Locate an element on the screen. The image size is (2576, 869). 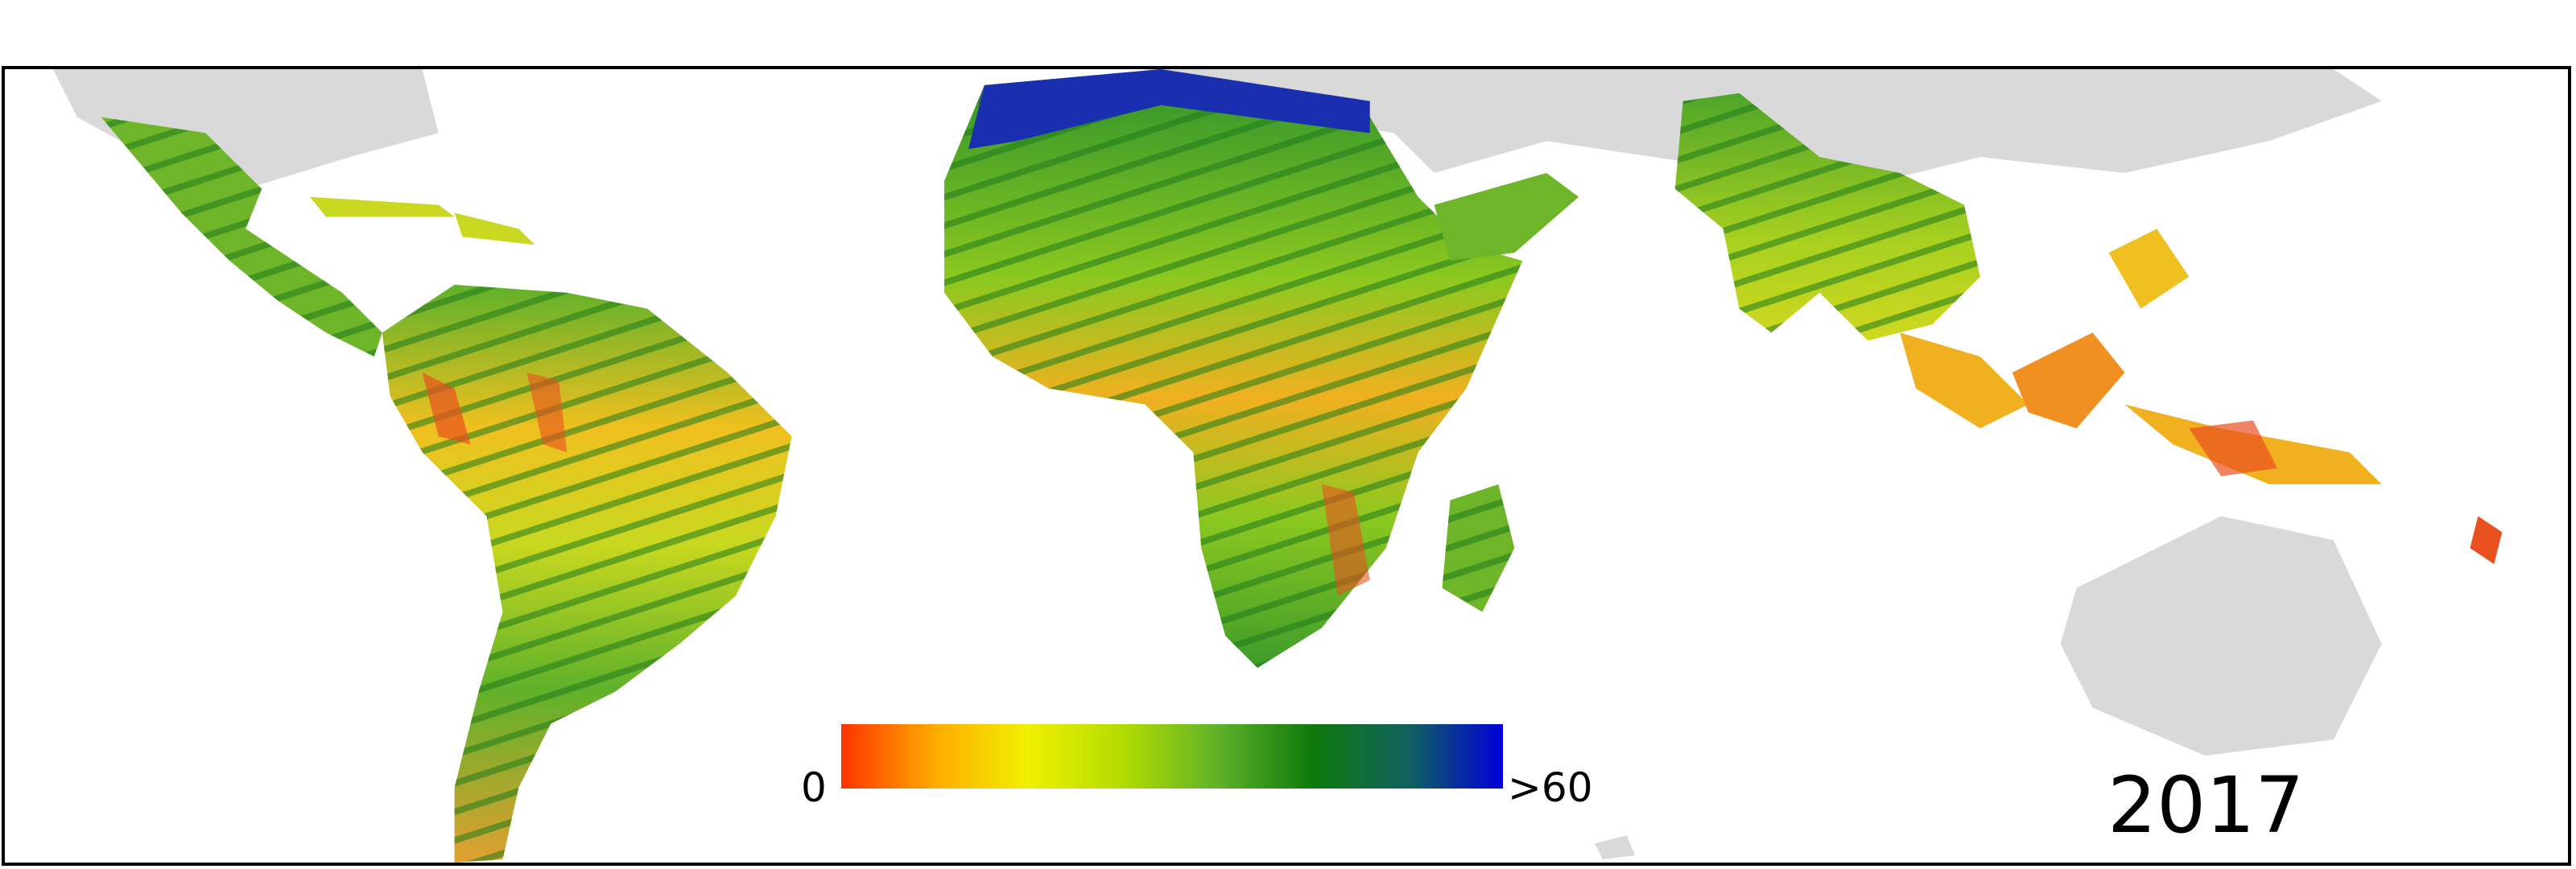
legend-min-label: 0 is located at coordinates (814, 787).